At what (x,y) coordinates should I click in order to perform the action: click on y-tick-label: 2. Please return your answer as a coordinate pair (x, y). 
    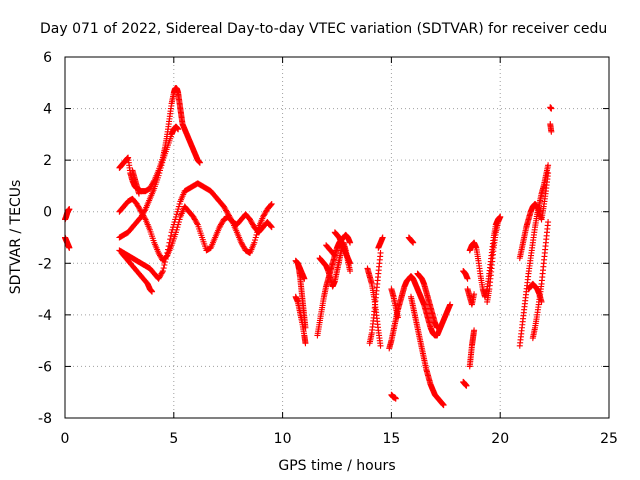
    Looking at the image, I should click on (47, 161).